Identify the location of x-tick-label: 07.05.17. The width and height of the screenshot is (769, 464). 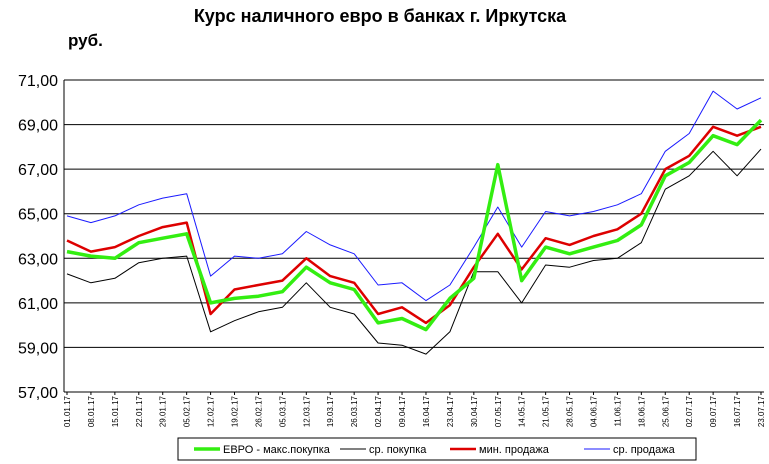
(498, 411).